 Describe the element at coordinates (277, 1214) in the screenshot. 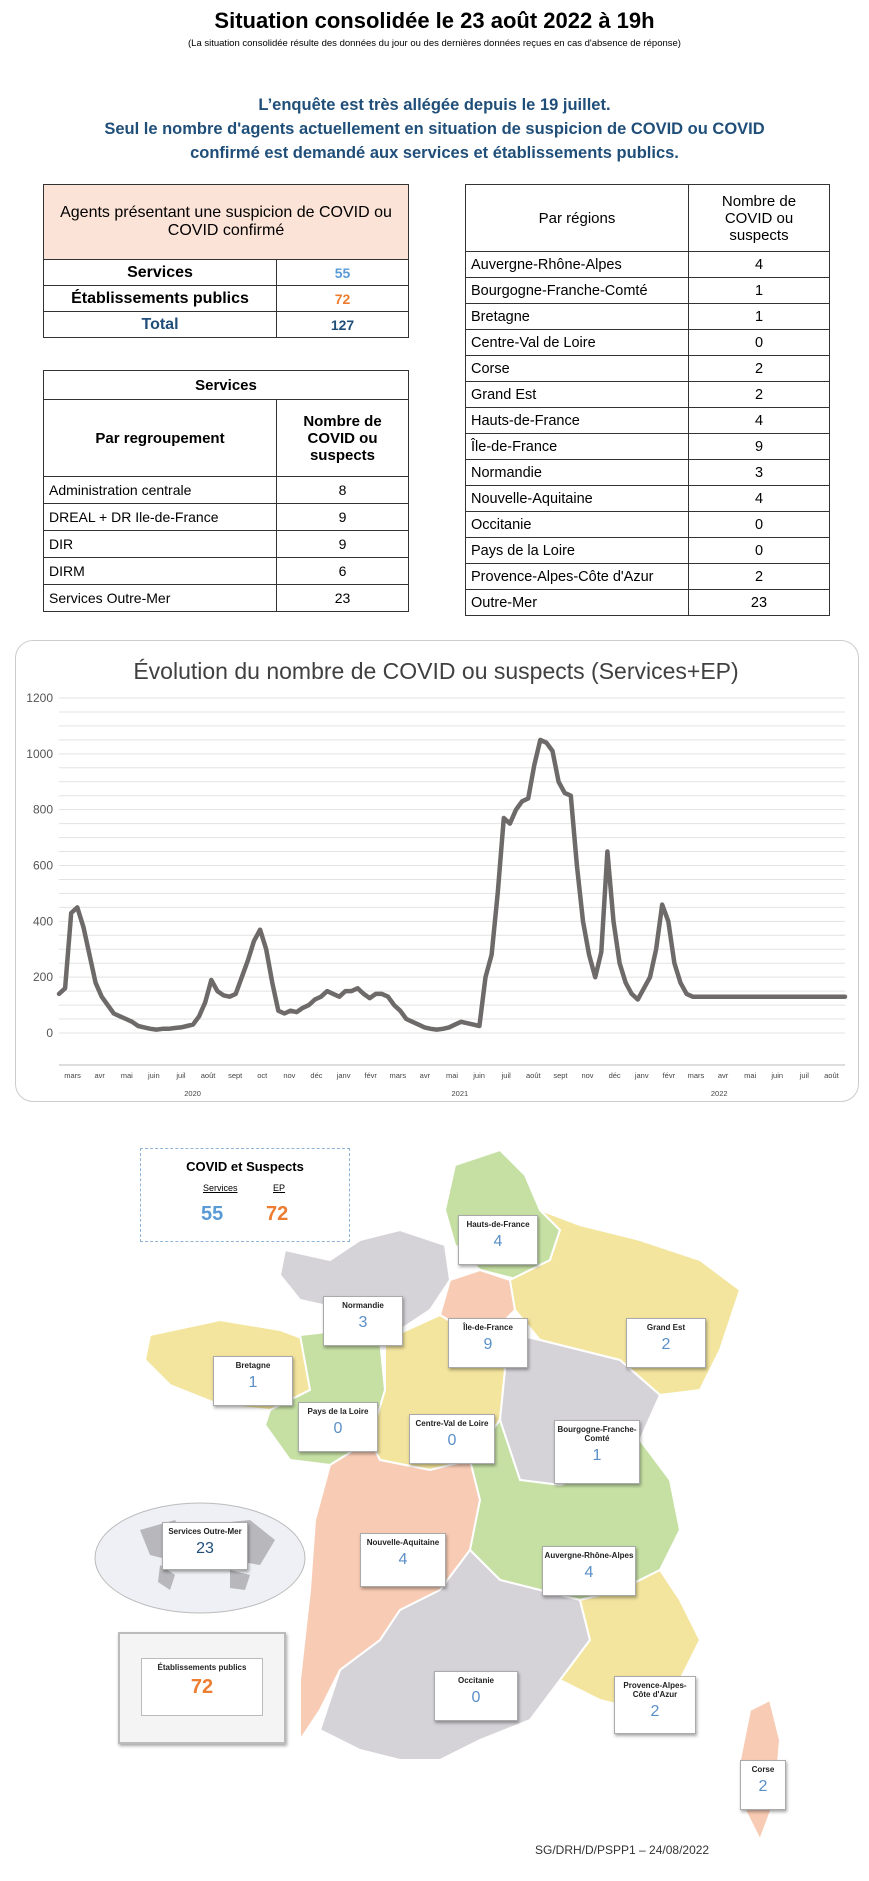

I see `legend-ep-value: 72` at that location.